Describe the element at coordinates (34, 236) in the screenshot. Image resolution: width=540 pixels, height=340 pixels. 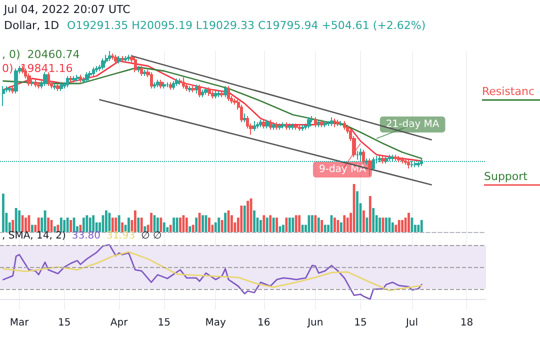
I see `chart-title: , SMA, 14, 2)` at that location.